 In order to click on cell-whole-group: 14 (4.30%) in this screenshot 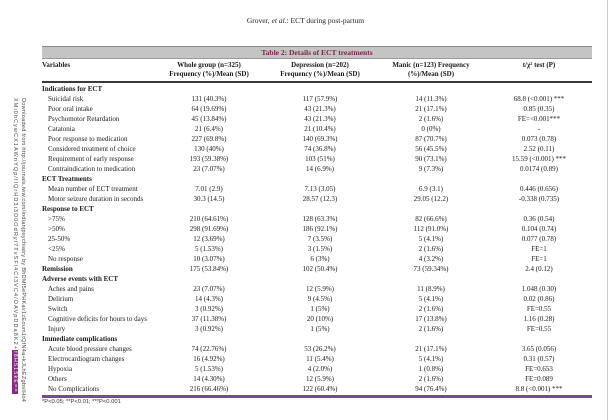, I will do `click(209, 379)`.